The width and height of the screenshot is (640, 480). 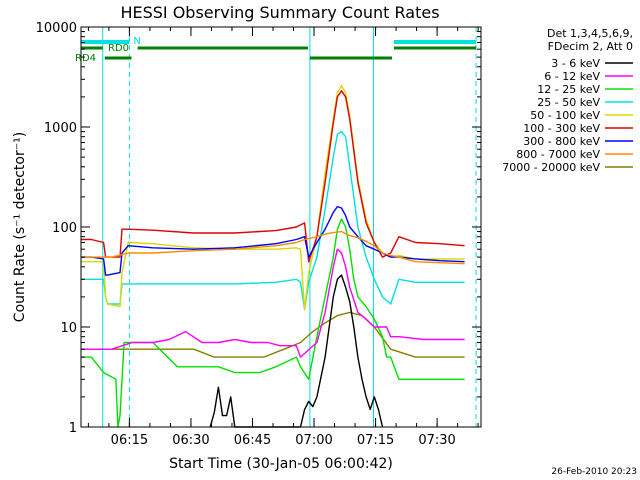 What do you see at coordinates (375, 440) in the screenshot?
I see `x-tick-label: 07:15` at bounding box center [375, 440].